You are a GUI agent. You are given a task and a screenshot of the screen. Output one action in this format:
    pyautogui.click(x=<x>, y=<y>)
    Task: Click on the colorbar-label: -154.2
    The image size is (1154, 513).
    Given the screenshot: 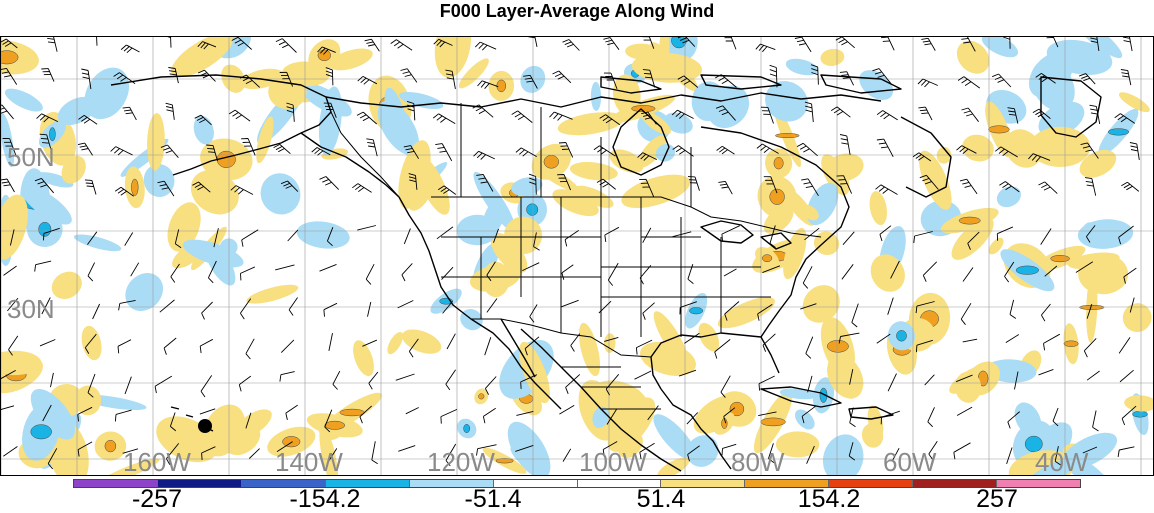 What is the action you would take?
    pyautogui.click(x=325, y=499)
    